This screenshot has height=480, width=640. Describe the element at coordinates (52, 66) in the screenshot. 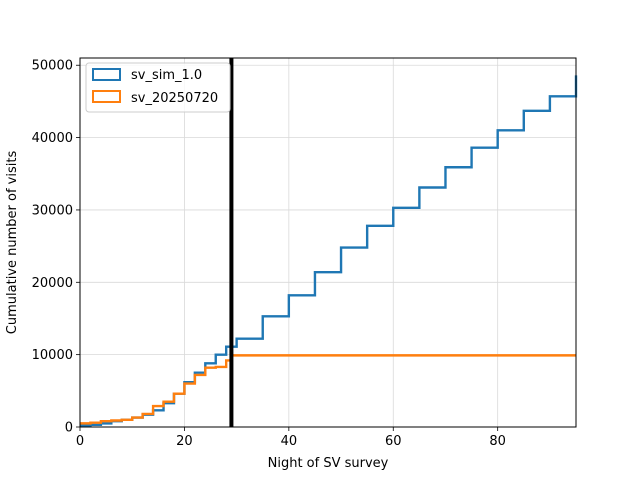

I see `y-tick-label: 50000` at that location.